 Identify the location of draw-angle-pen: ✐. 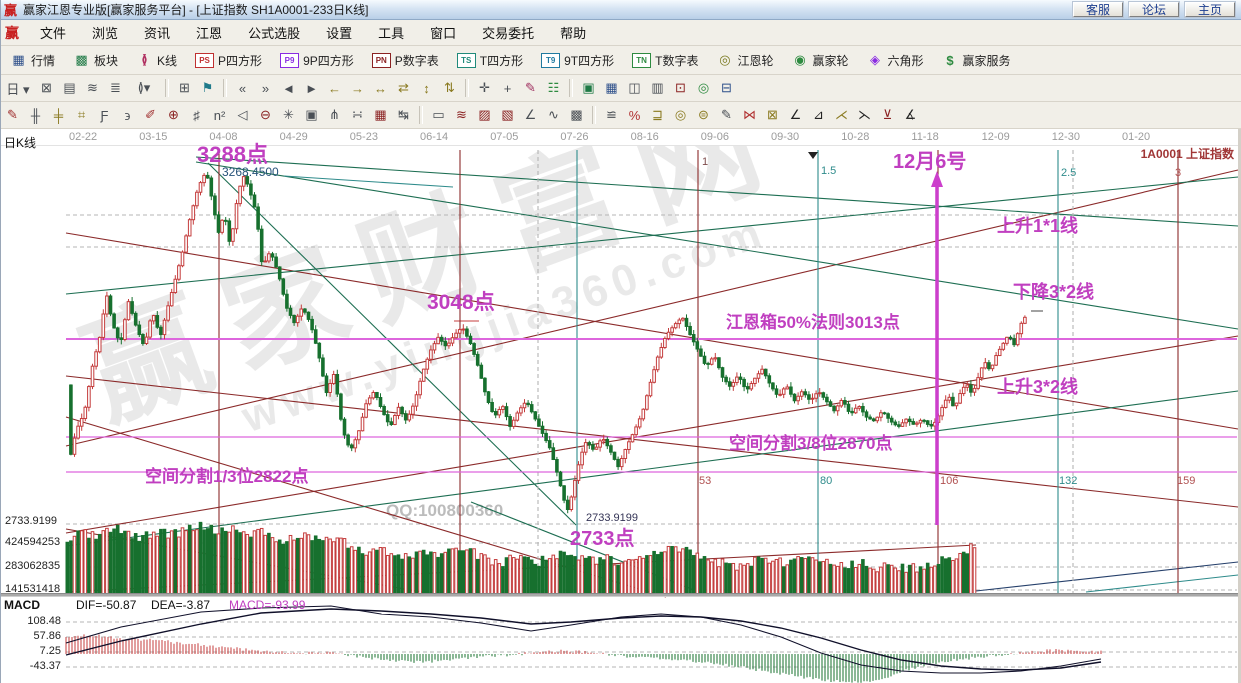
(150, 115).